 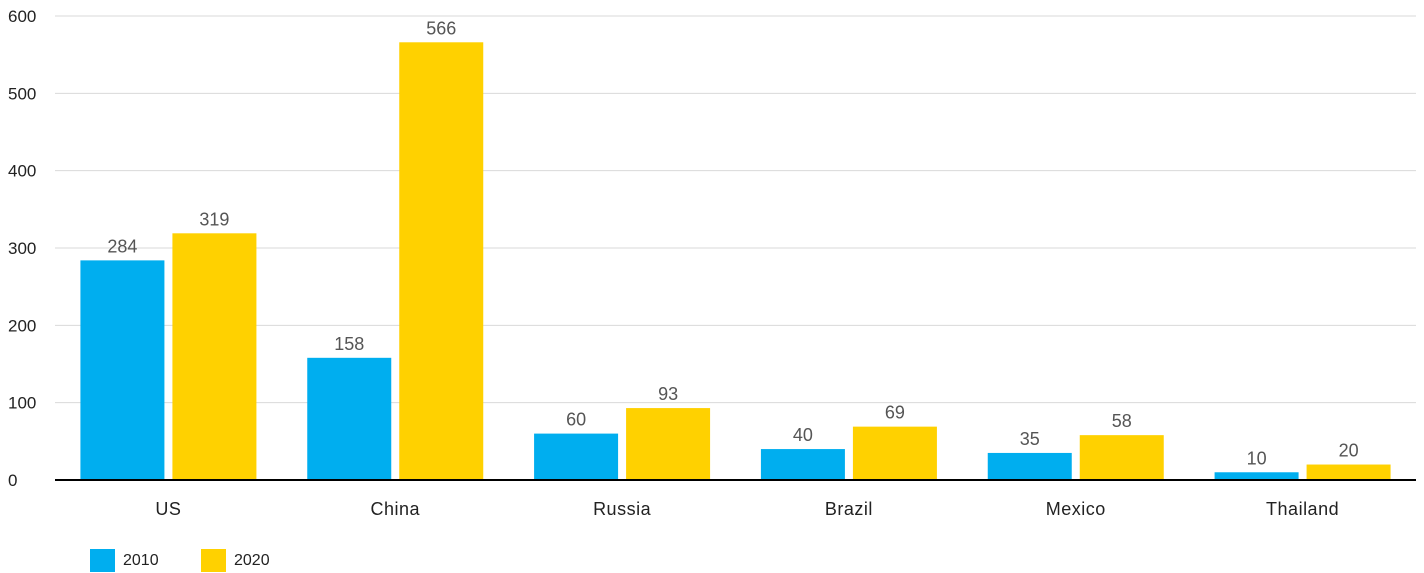 What do you see at coordinates (168, 509) in the screenshot?
I see `x-tick-label: US` at bounding box center [168, 509].